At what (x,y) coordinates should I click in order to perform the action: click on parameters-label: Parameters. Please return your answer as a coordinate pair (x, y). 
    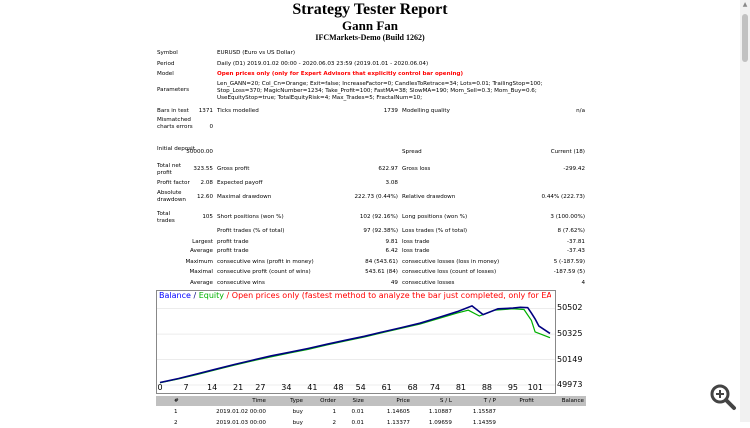
    Looking at the image, I should click on (173, 90).